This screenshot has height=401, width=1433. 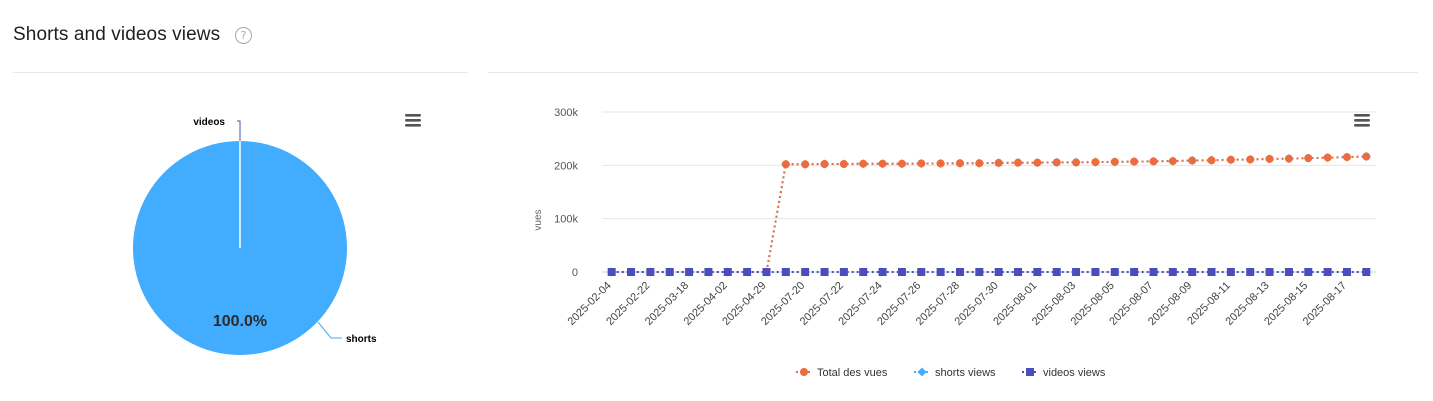 What do you see at coordinates (413, 120) in the screenshot?
I see `pie-menu-icon` at bounding box center [413, 120].